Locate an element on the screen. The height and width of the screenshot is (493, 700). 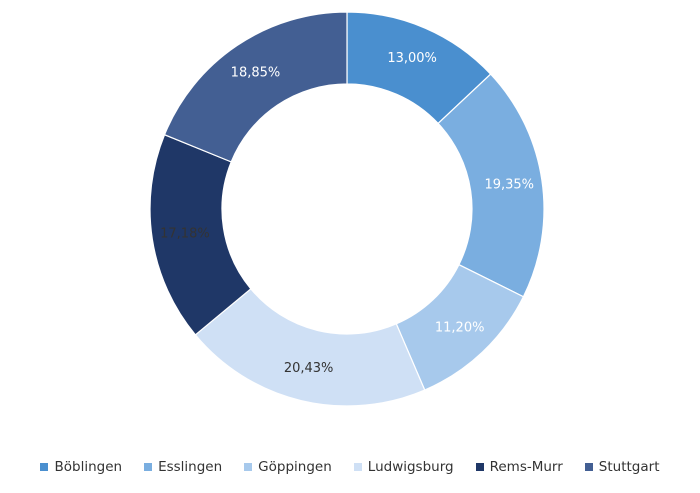
legend-item-stuttgart: Stuttgart is located at coordinates (622, 467).